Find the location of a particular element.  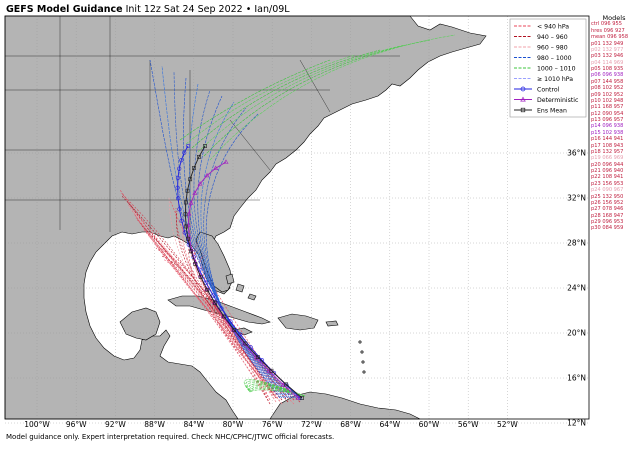

lat-label: 16°N is located at coordinates (576, 378).